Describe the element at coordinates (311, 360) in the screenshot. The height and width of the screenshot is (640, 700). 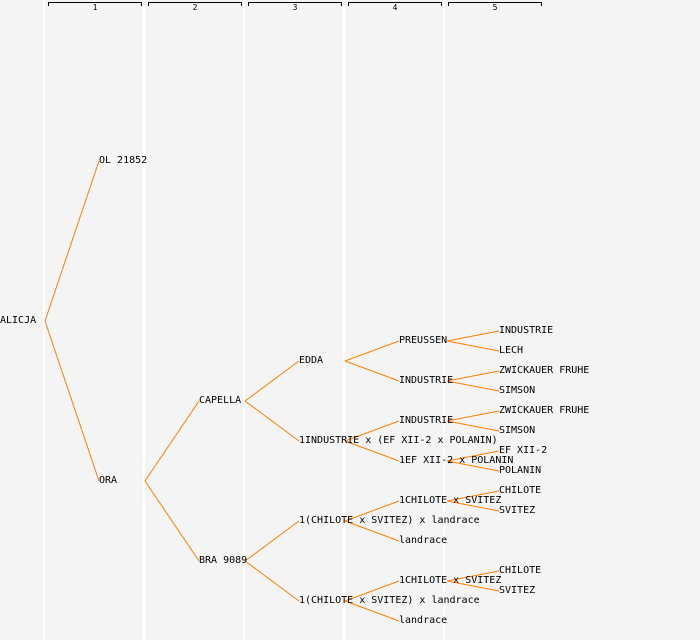
I see `pedigree-node-gen-3: EDDA` at that location.